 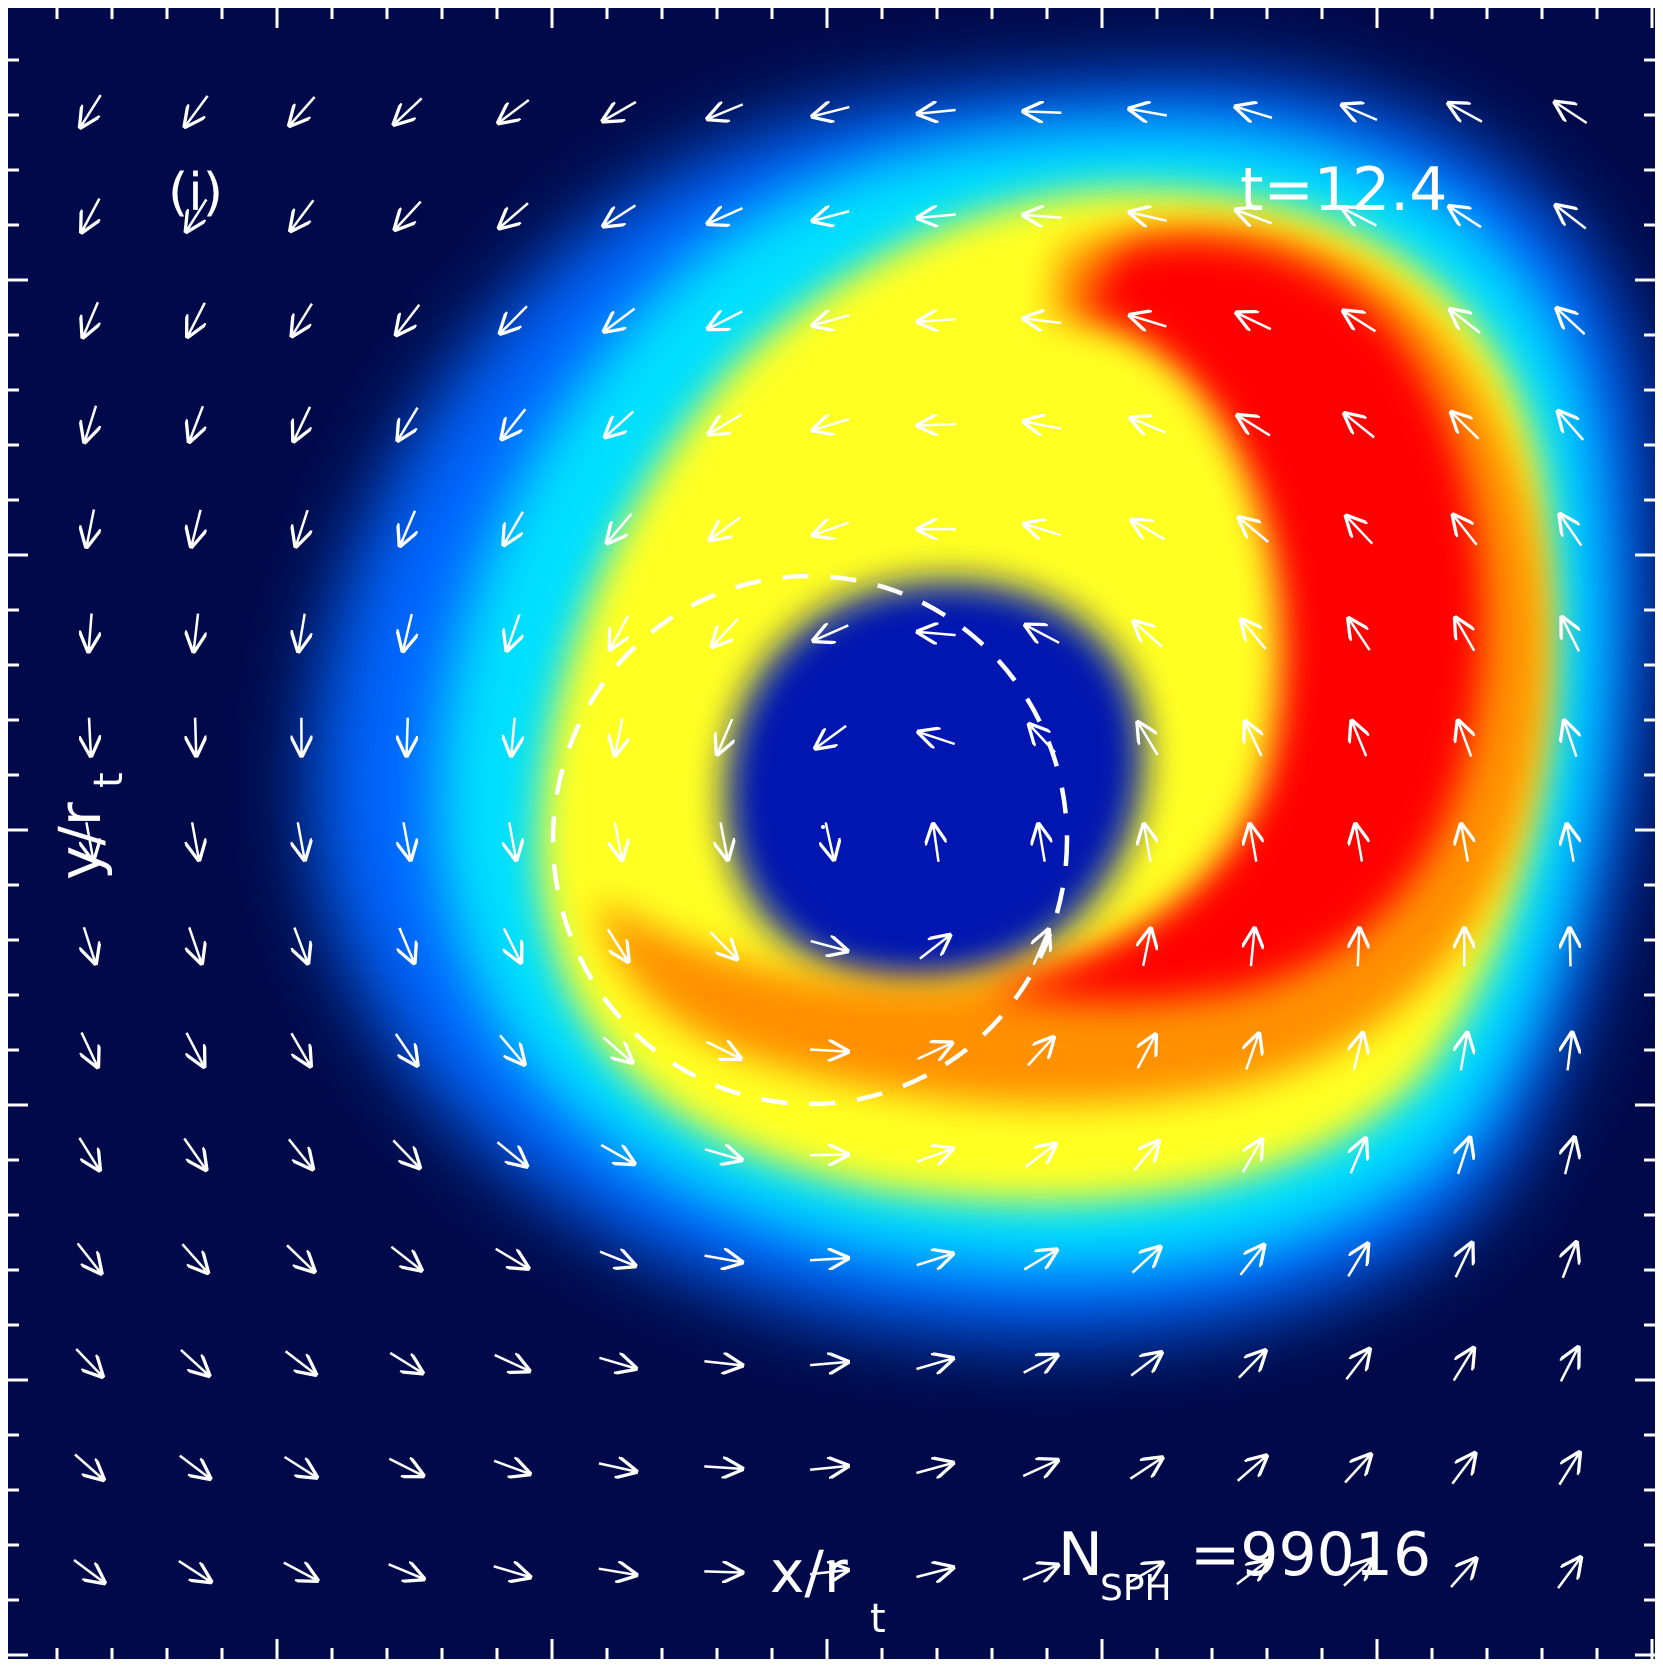 I want to click on y-axis-label-main: y/r, so click(x=80, y=841).